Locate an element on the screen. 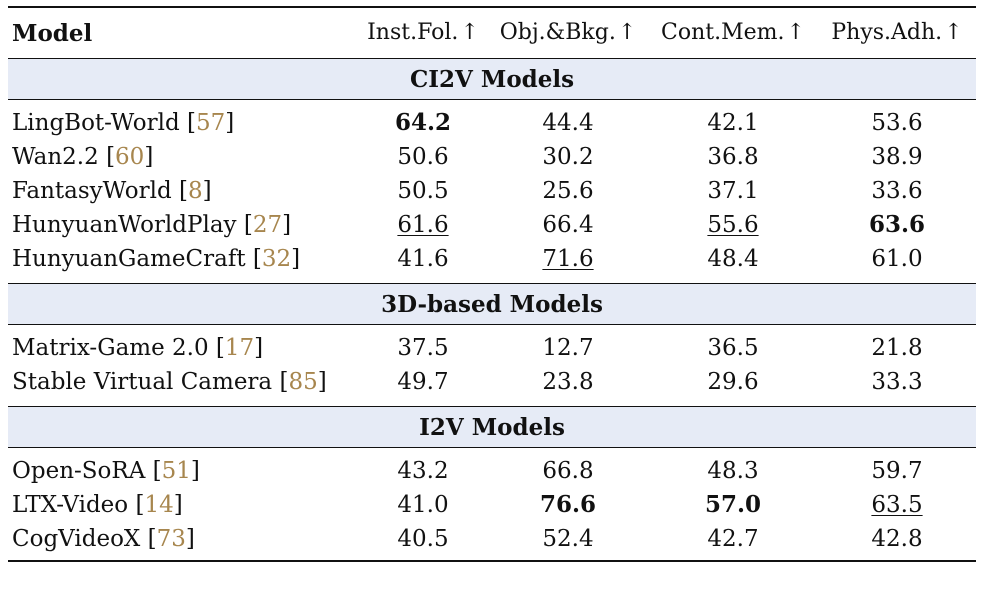 Image resolution: width=983 pixels, height=599 pixels. citation-link: 57 is located at coordinates (210, 122).